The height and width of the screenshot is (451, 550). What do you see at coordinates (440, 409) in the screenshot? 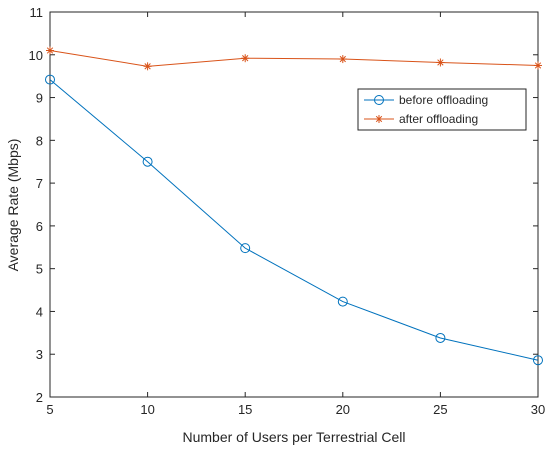
I see `x-tick-label: 25` at bounding box center [440, 409].